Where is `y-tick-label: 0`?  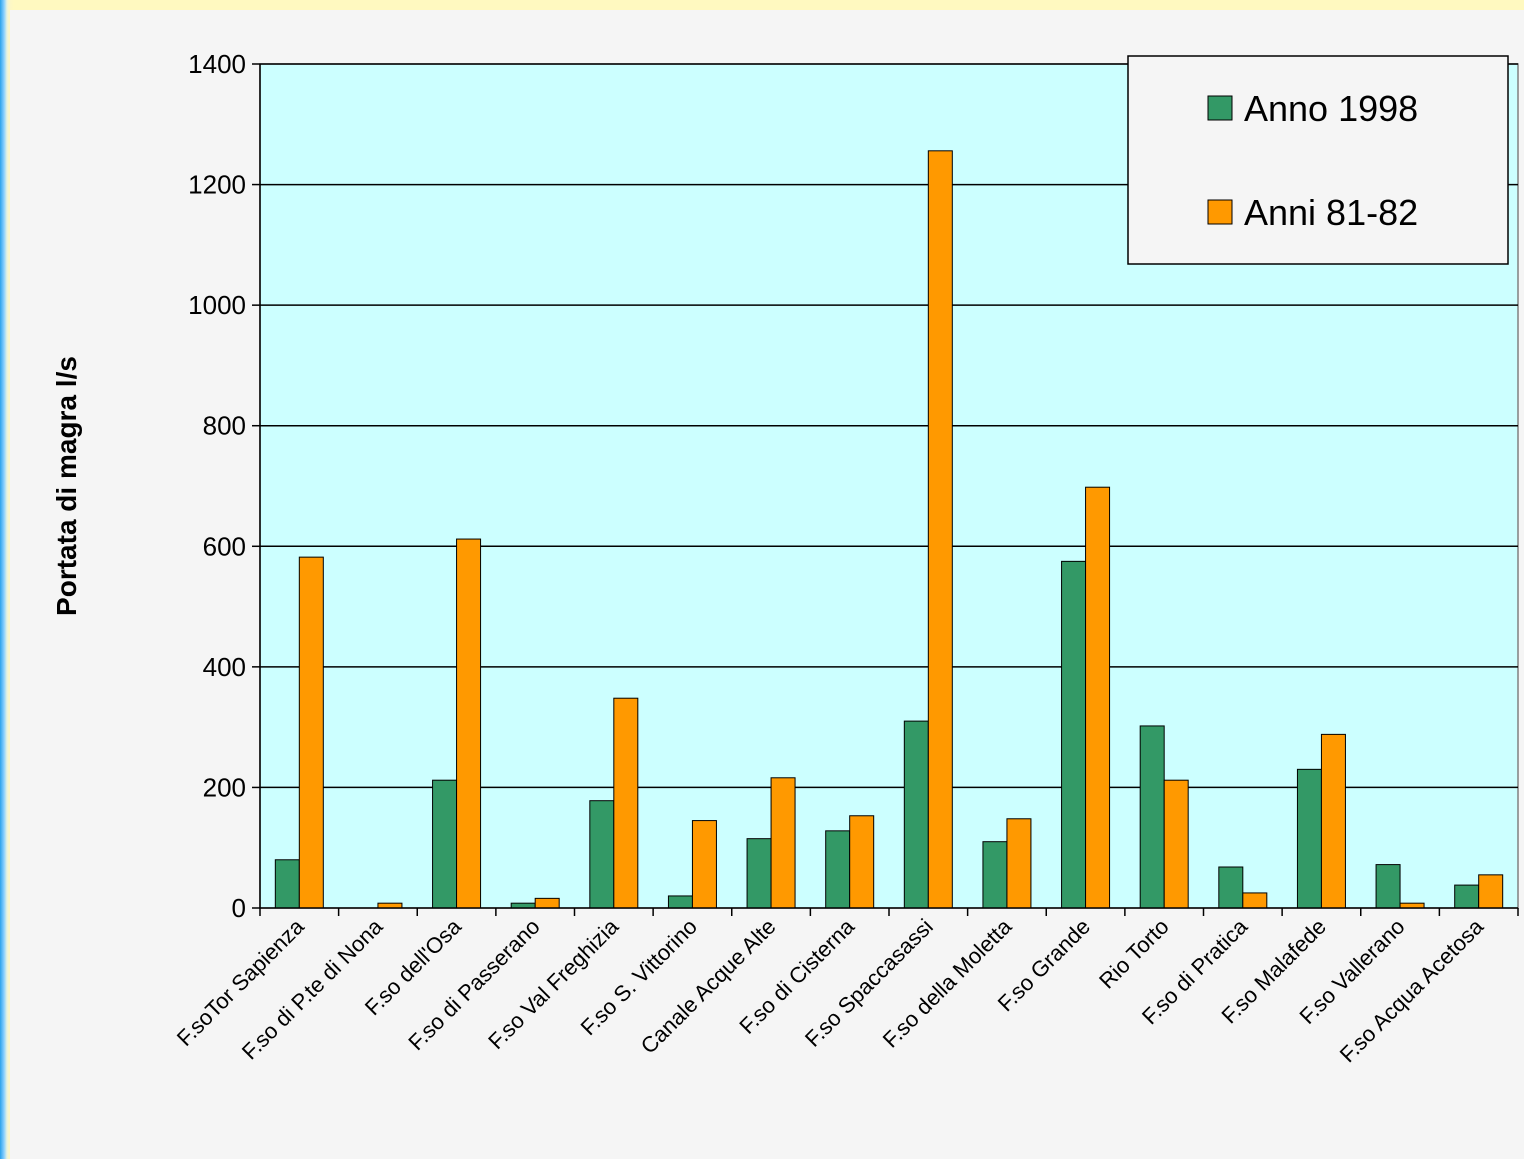
y-tick-label: 0 is located at coordinates (239, 908).